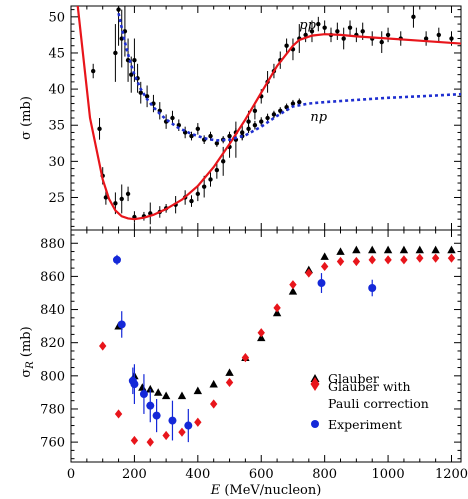 This screenshot has height=499, width=468. What do you see at coordinates (315, 384) in the screenshot?
I see `legend-marker-pauli` at bounding box center [315, 384].